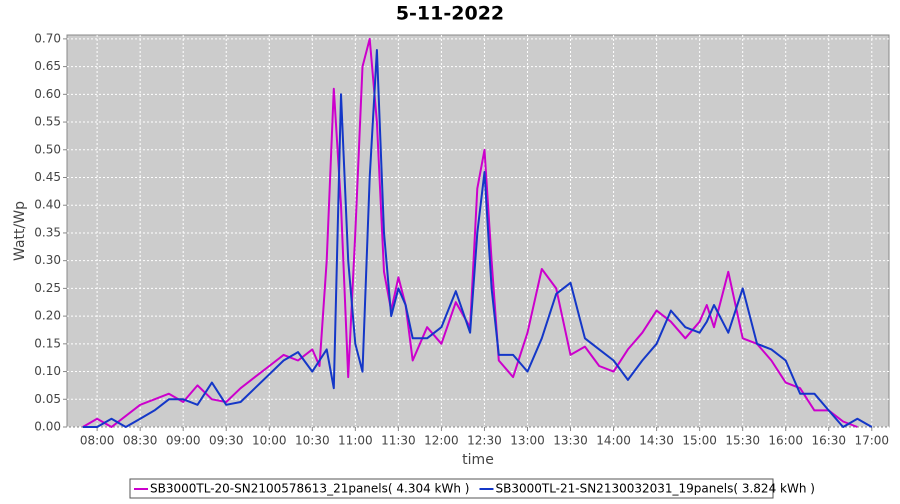 The image size is (900, 504). Describe the element at coordinates (140, 441) in the screenshot. I see `x-tick-label: 08:30` at that location.